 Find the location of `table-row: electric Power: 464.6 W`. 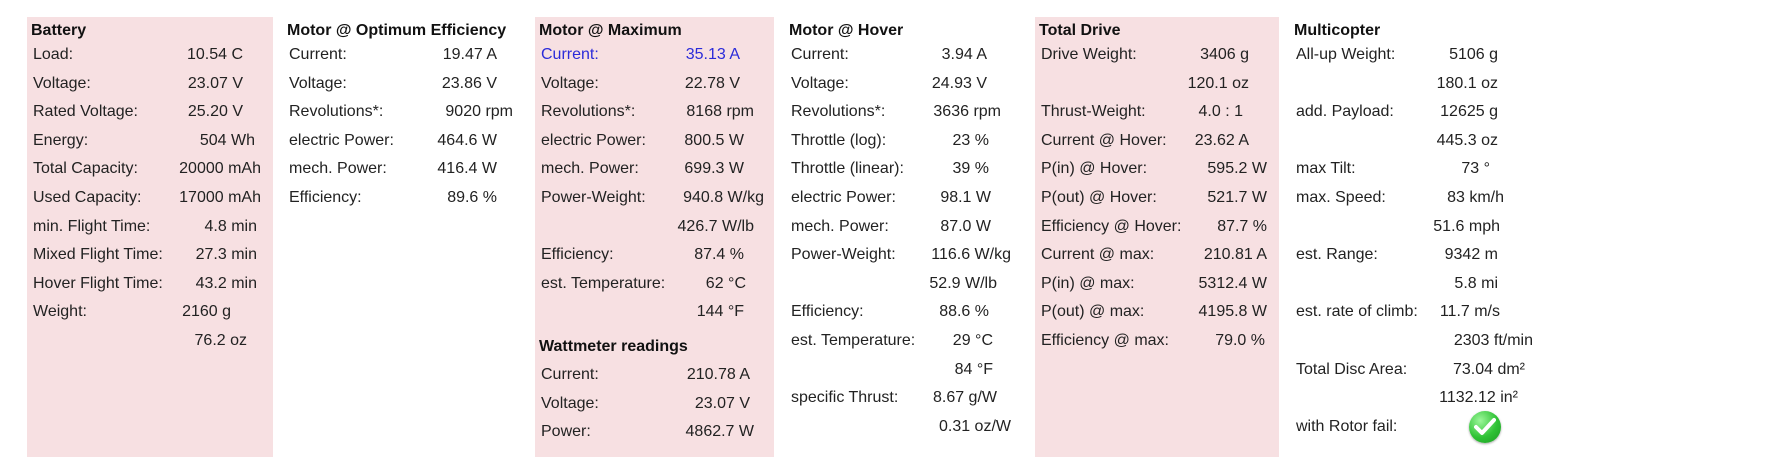

table-row: electric Power: 464.6 W is located at coordinates (407, 141).